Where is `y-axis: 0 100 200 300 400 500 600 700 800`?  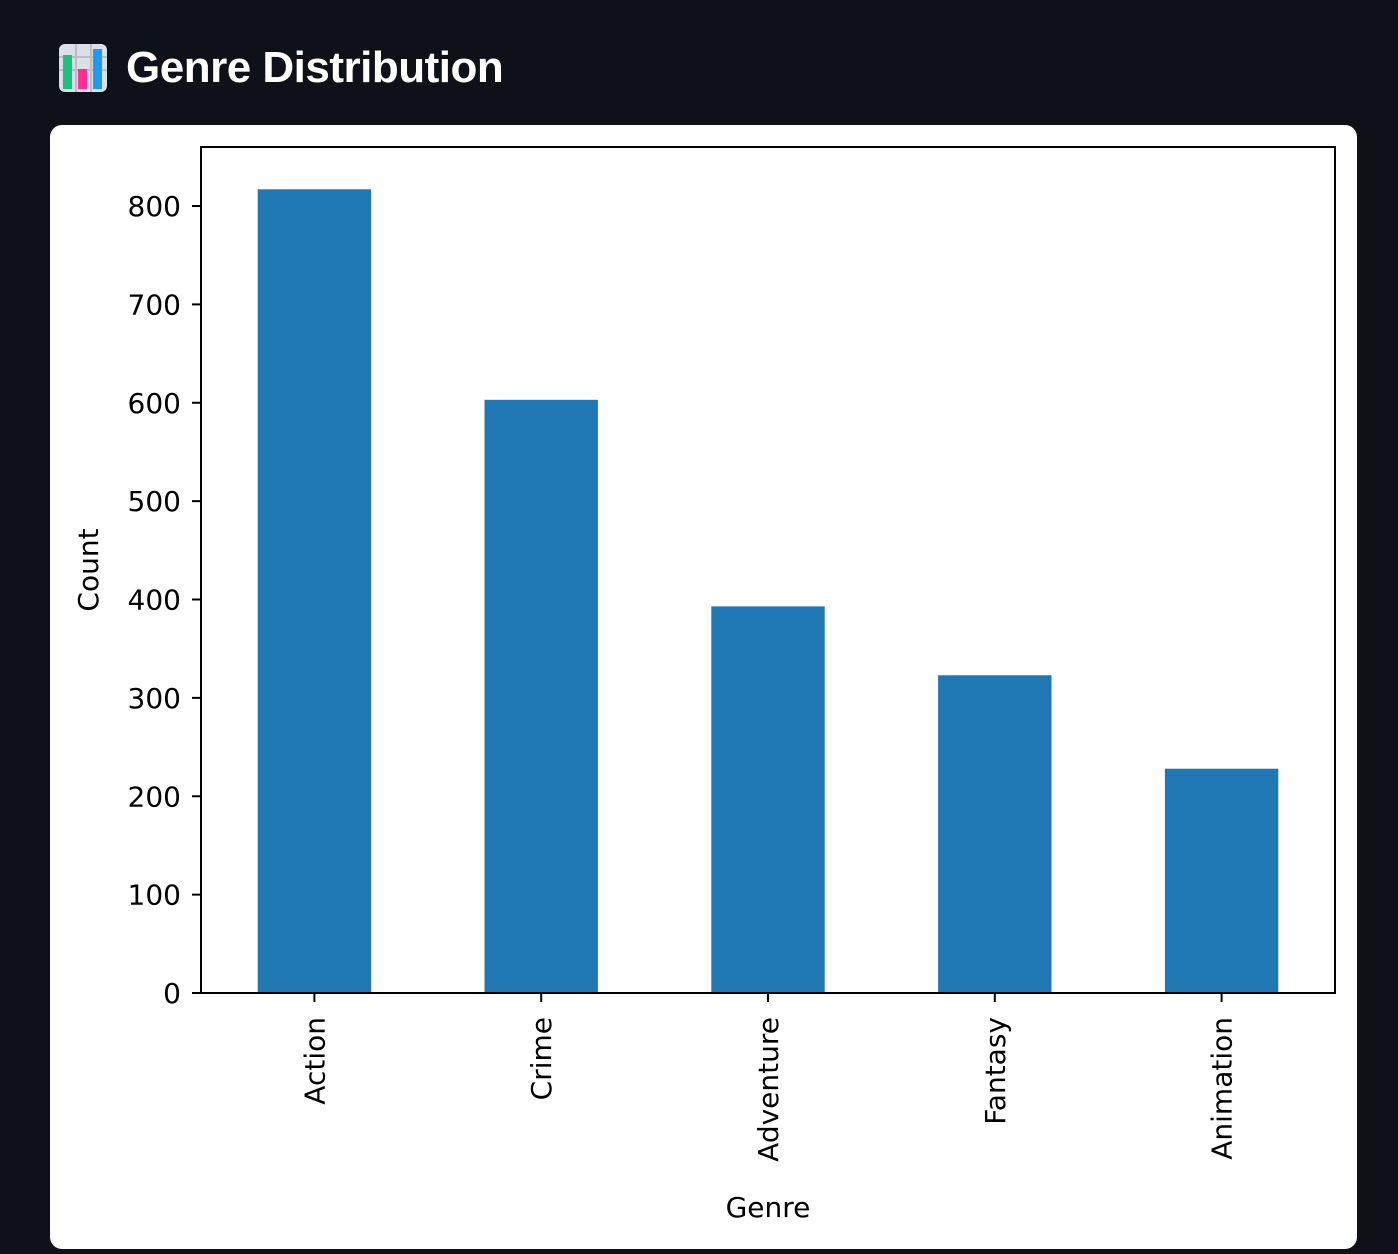
y-axis: 0 100 200 300 400 500 600 700 800 is located at coordinates (164, 600).